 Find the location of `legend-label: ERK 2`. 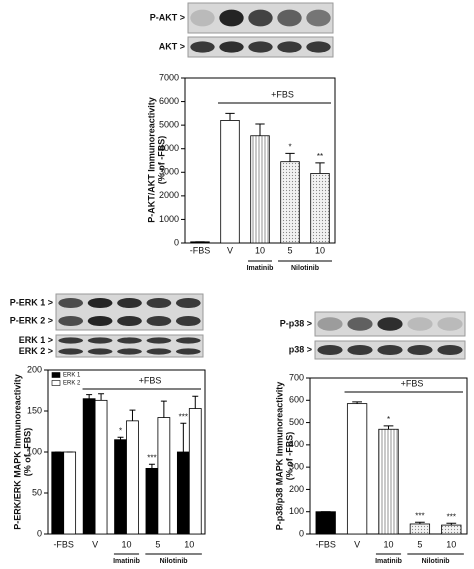

legend-label: ERK 2 is located at coordinates (72, 384).